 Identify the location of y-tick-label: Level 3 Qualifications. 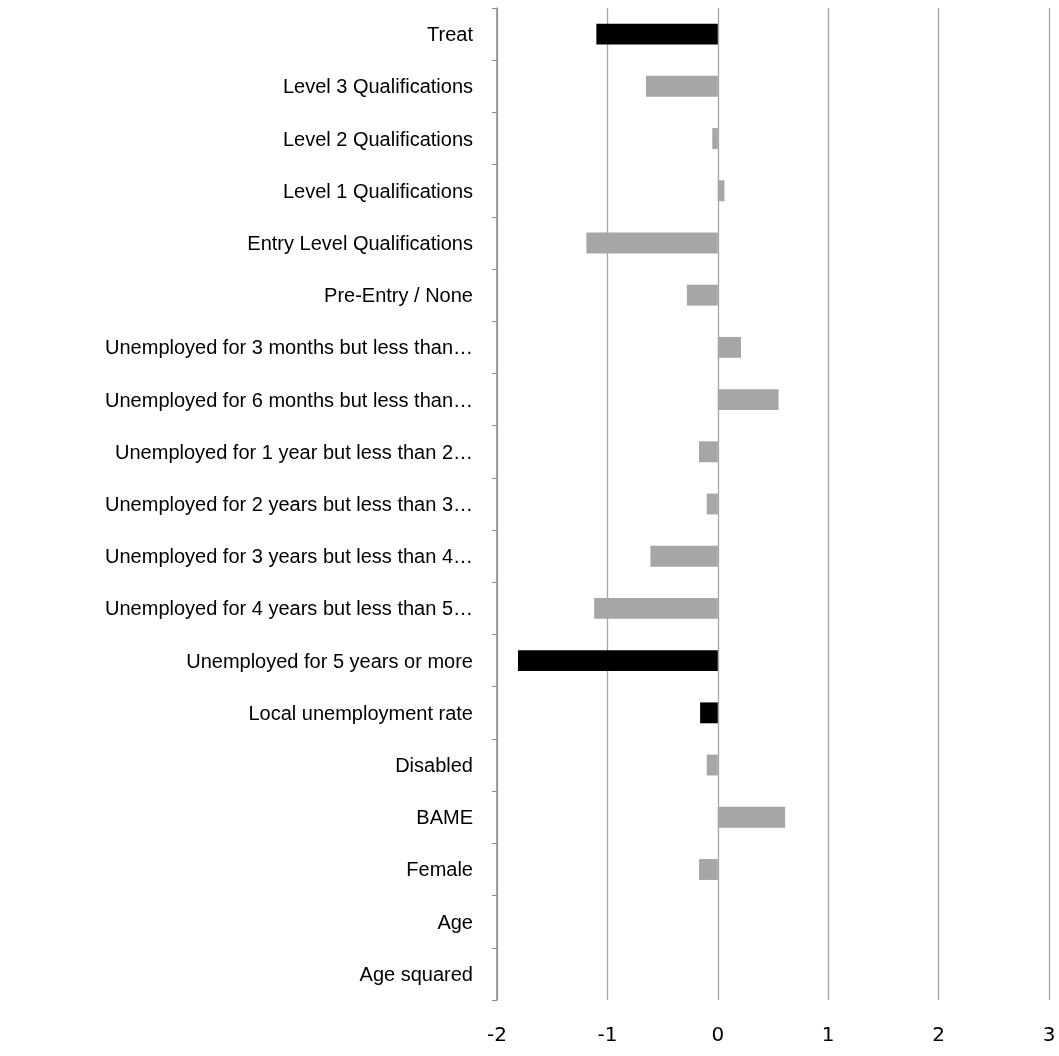
(377, 86).